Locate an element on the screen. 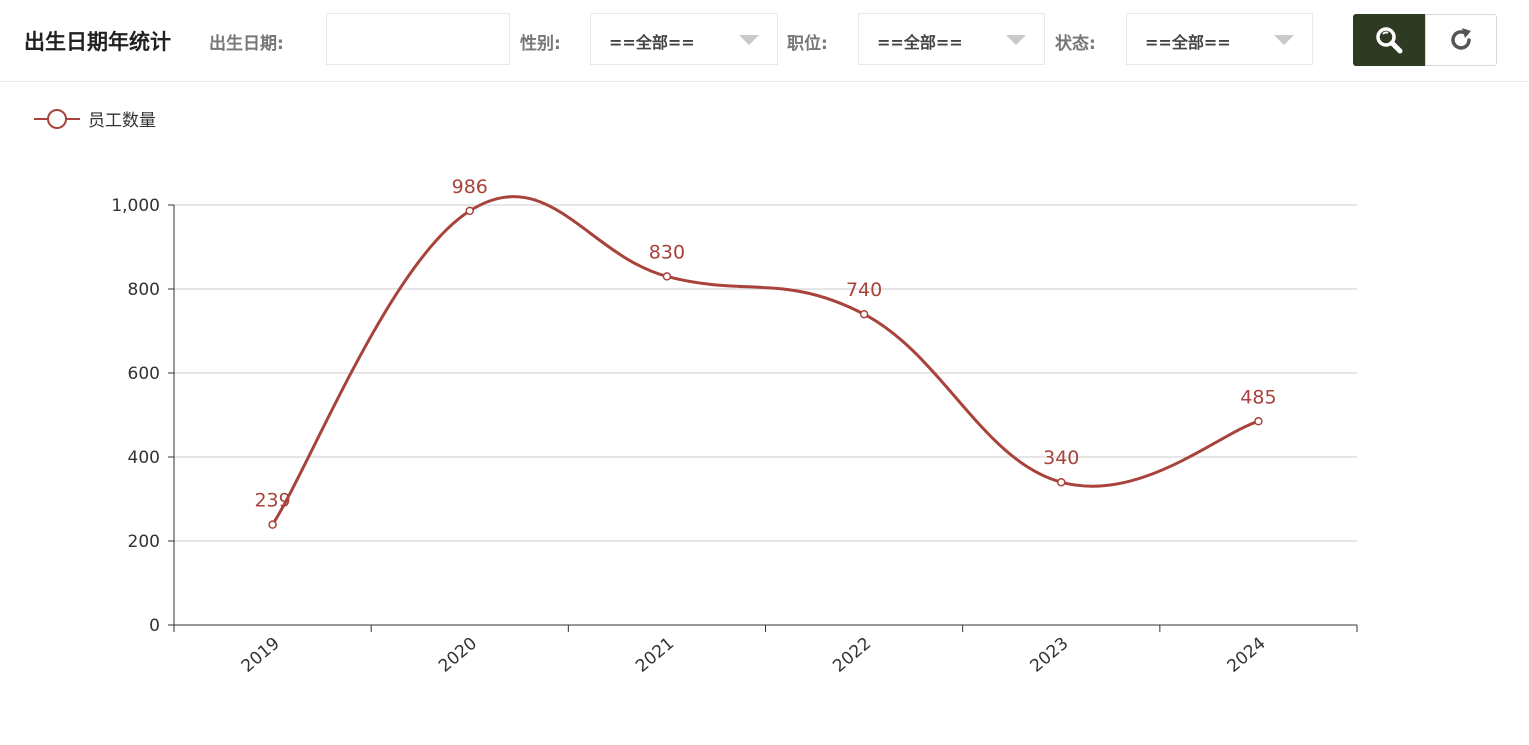 This screenshot has width=1529, height=745. gender-select-value: ==全部== is located at coordinates (652, 42).